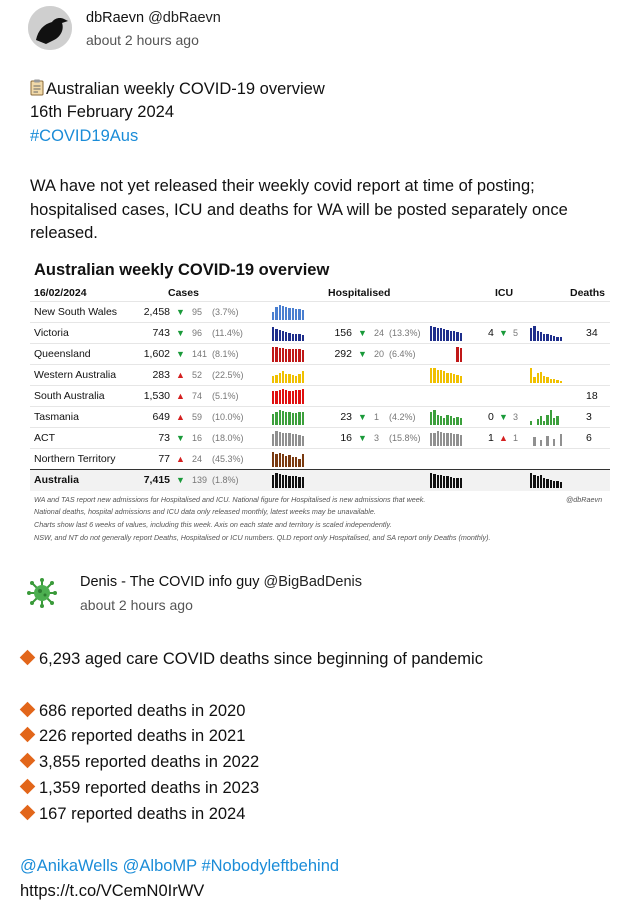 The width and height of the screenshot is (628, 910). Describe the element at coordinates (197, 333) in the screenshot. I see `cases-change: 96` at that location.